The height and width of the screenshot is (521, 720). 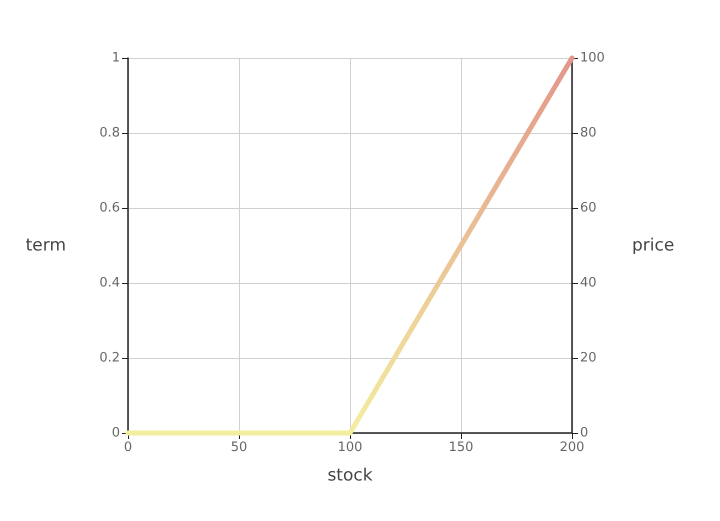 What do you see at coordinates (109, 283) in the screenshot?
I see `y-tick-label: 0.4` at bounding box center [109, 283].